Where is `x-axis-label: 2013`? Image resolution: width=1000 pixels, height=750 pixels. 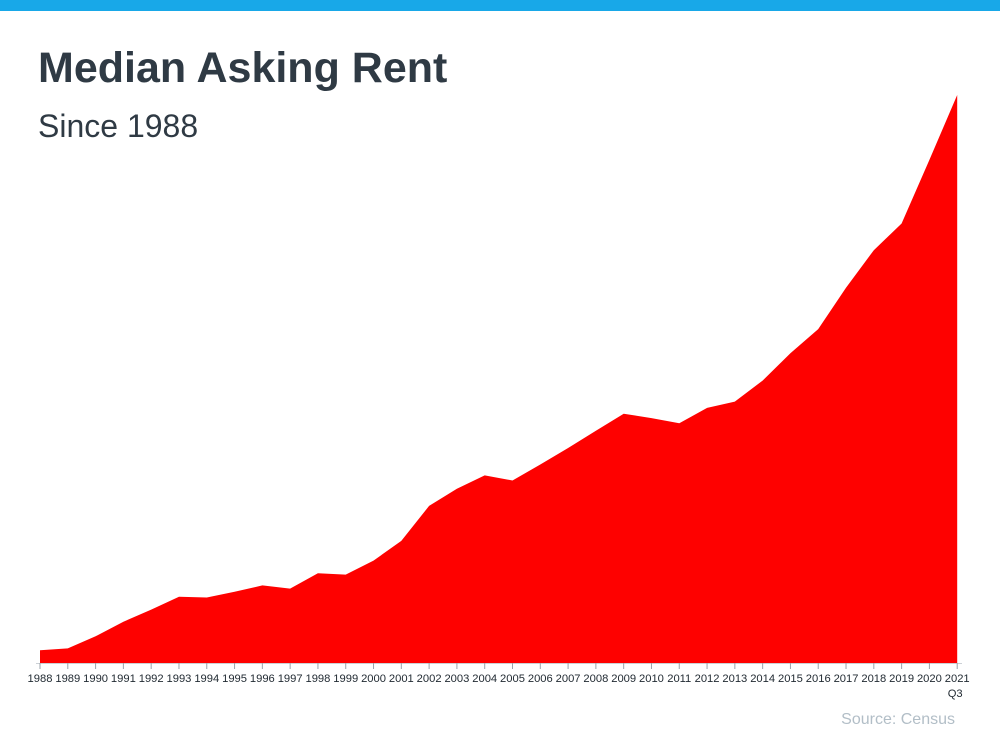
x-axis-label: 2013 is located at coordinates (734, 679).